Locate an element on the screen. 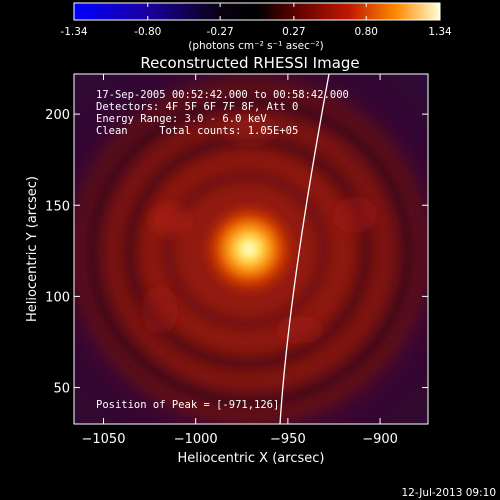 The width and height of the screenshot is (500, 500). timestamp: 12-Jul-2013 09:10 is located at coordinates (448, 493).